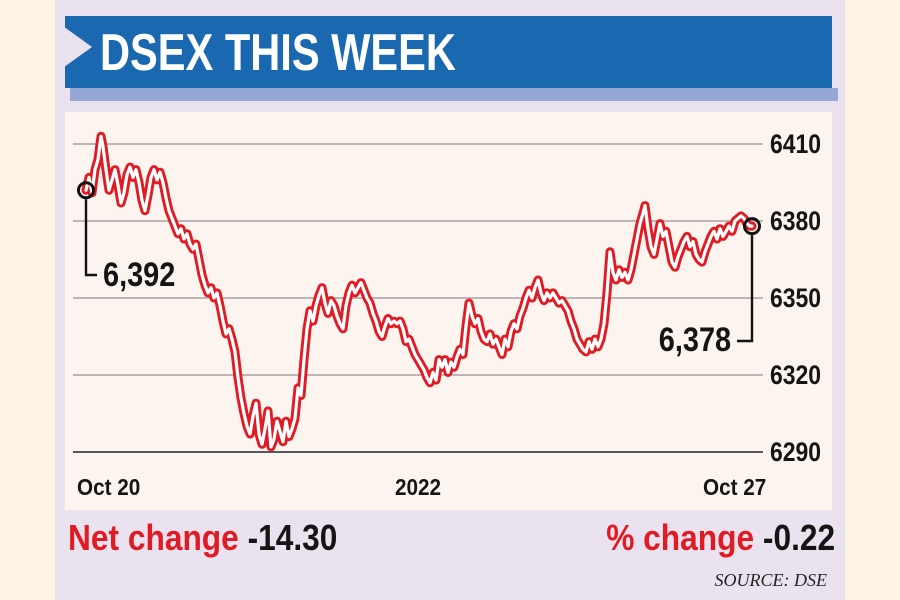 The height and width of the screenshot is (600, 900). I want to click on source-credit: SOURCE: DSE, so click(770, 580).